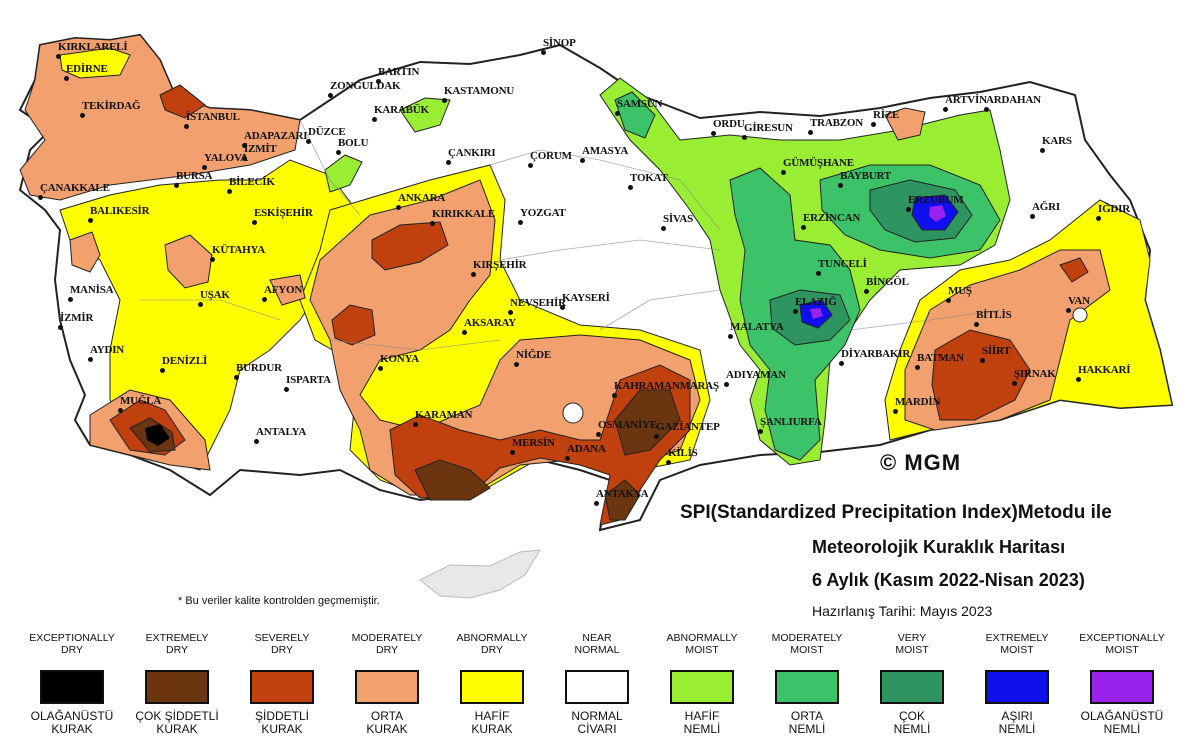  Describe the element at coordinates (500, 265) in the screenshot. I see `city-label: KIRŞEHİR` at that location.